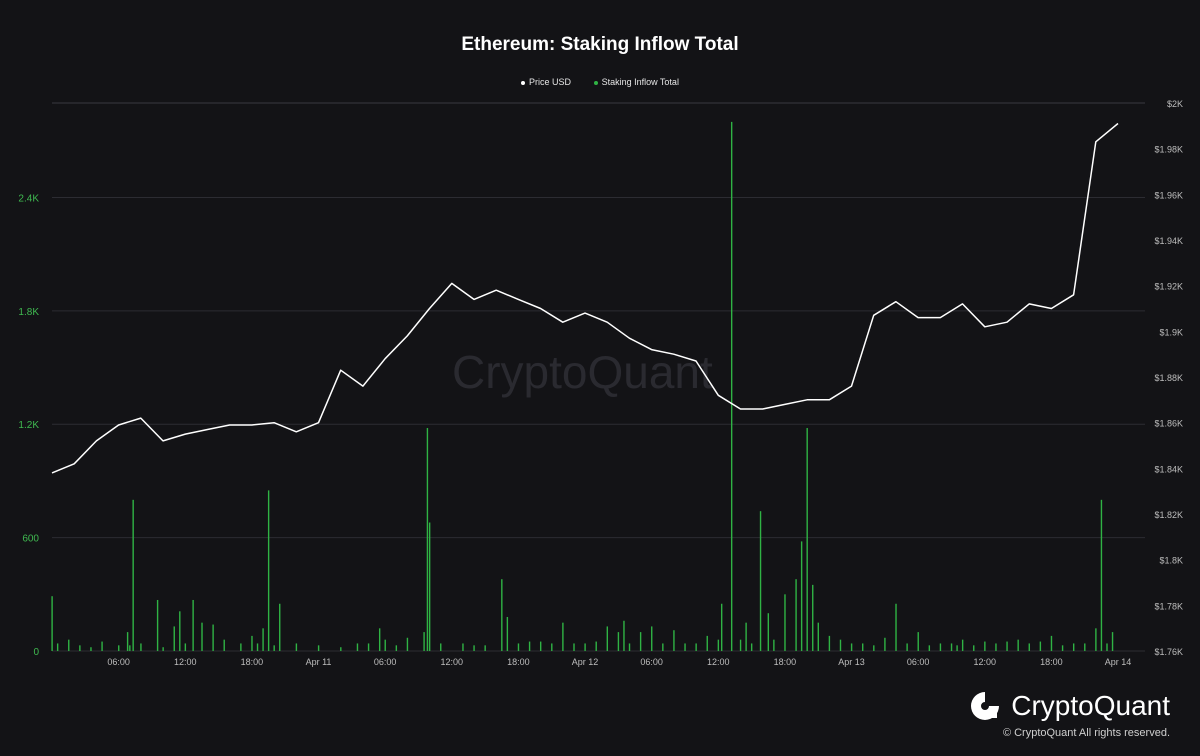 This screenshot has height=756, width=1200. Describe the element at coordinates (319, 662) in the screenshot. I see `x-tick-label: Apr 11` at that location.